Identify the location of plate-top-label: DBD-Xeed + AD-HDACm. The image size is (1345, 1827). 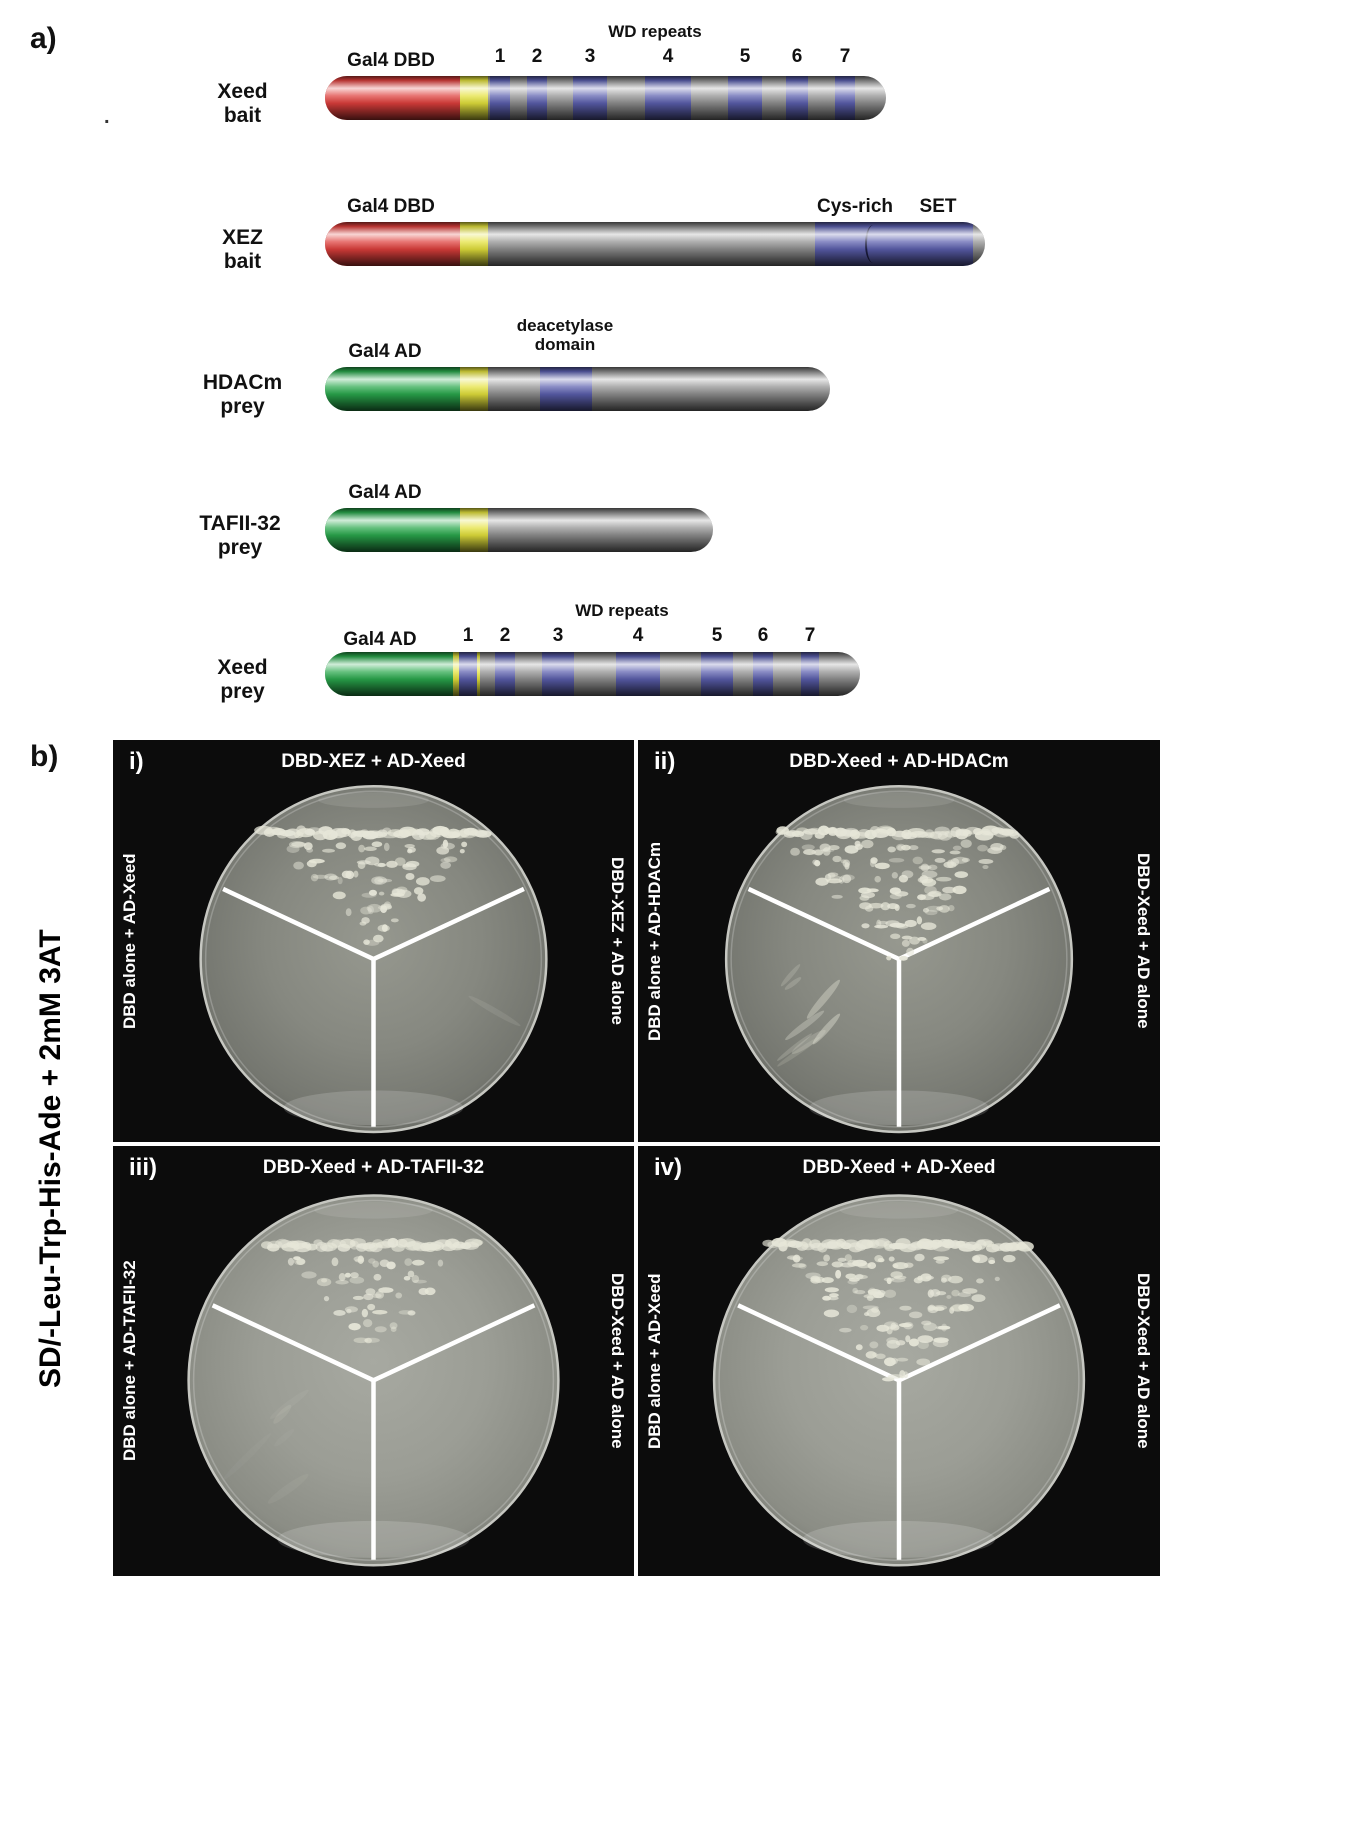
(899, 761).